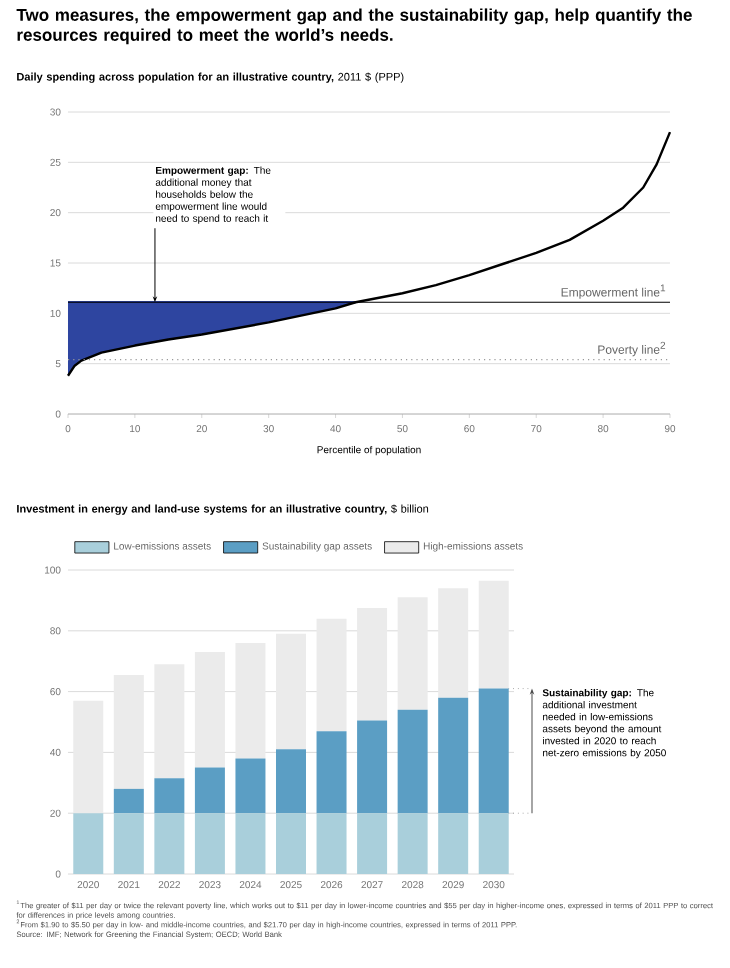 This screenshot has width=730, height=968. What do you see at coordinates (354, 26) in the screenshot?
I see `chart-title: Two measures, the empowerment gap and the sustainability gap, help quantify the resources required to meet the world’s needs.` at bounding box center [354, 26].